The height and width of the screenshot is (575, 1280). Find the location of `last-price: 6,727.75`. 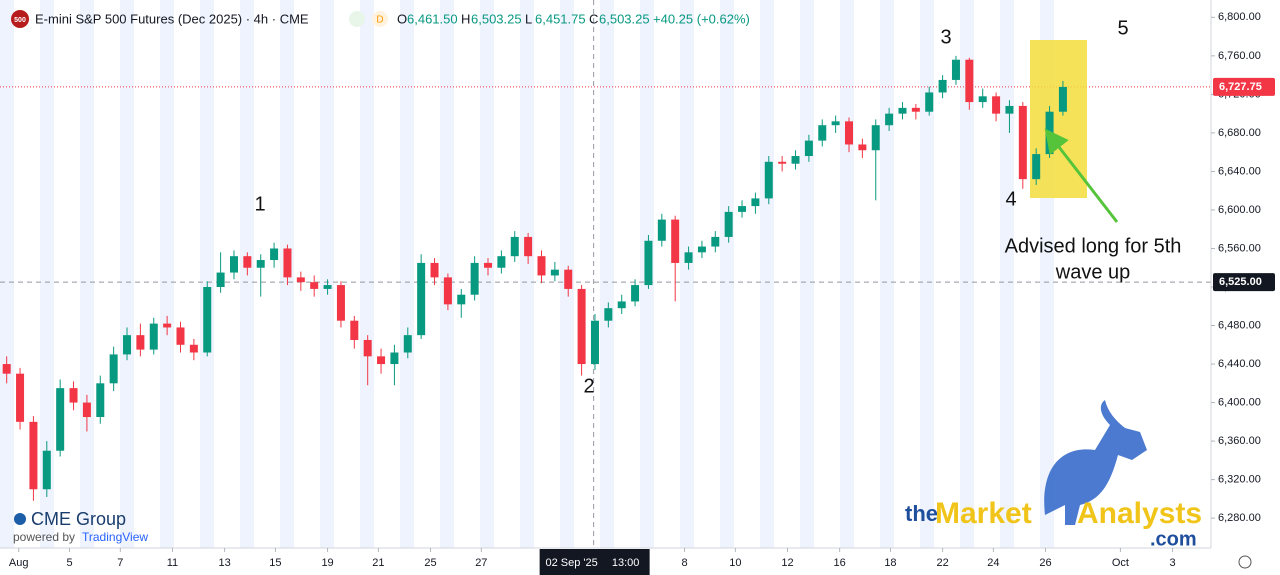

last-price: 6,727.75 is located at coordinates (1240, 87).